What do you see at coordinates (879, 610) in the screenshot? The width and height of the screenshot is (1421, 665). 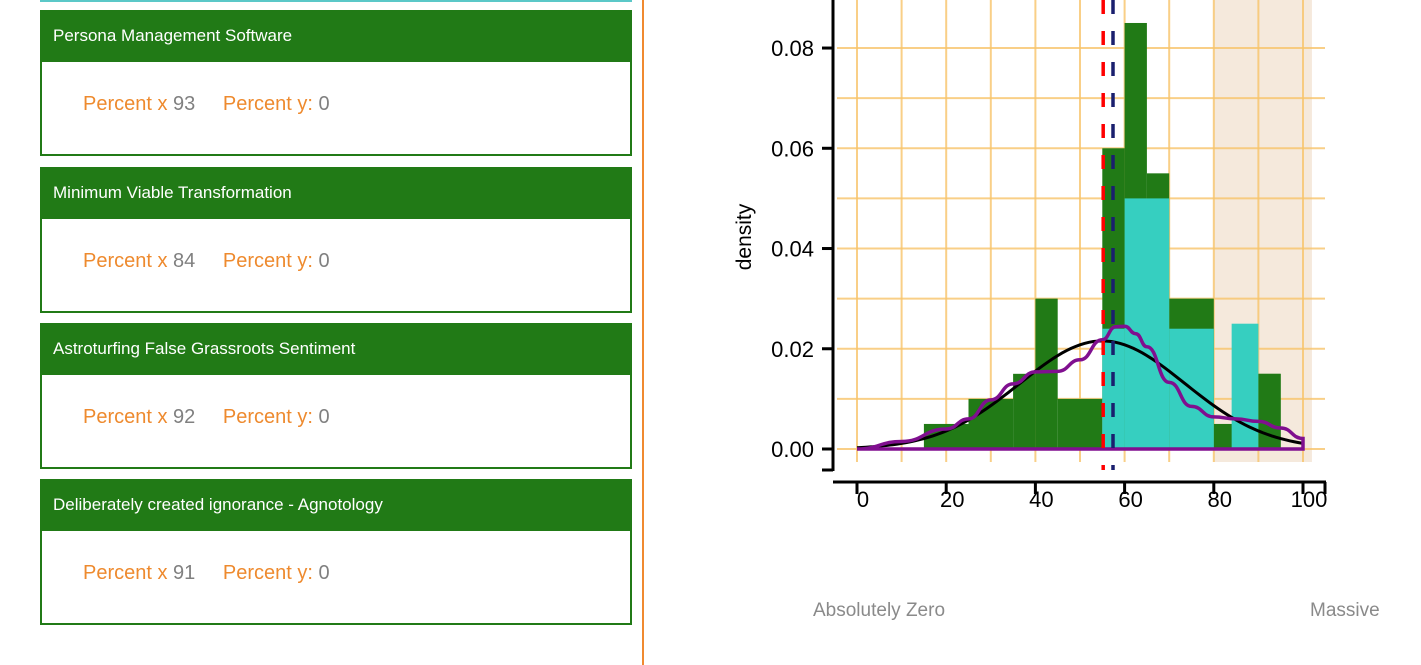 I see `scale-label-low: Absolutely Zero` at bounding box center [879, 610].